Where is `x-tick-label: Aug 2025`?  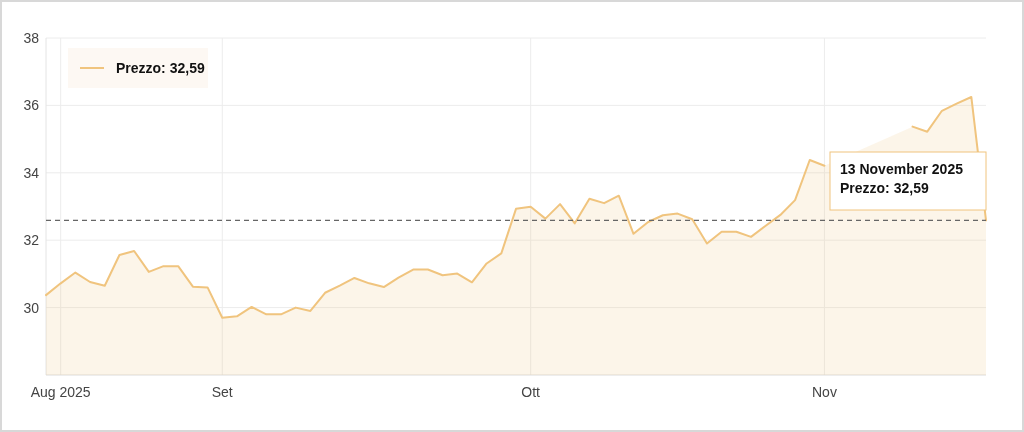
x-tick-label: Aug 2025 is located at coordinates (60, 392).